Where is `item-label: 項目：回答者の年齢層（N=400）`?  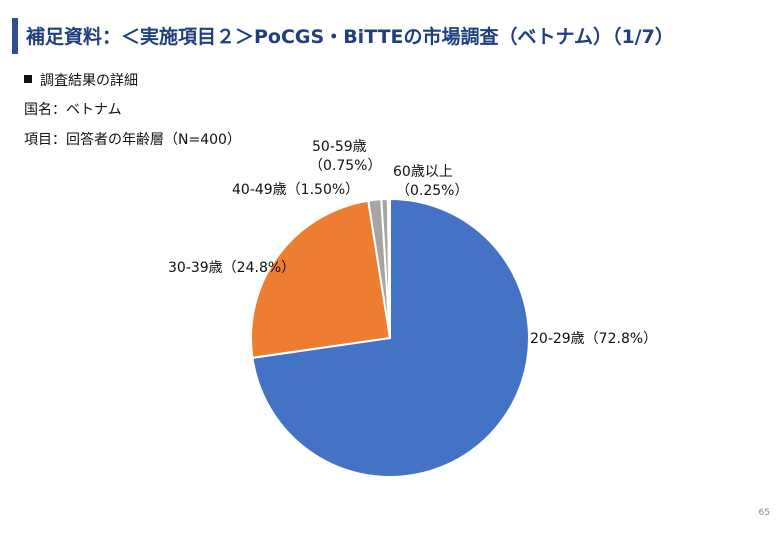
item-label: 項目：回答者の年齢層（N=400） is located at coordinates (132, 140).